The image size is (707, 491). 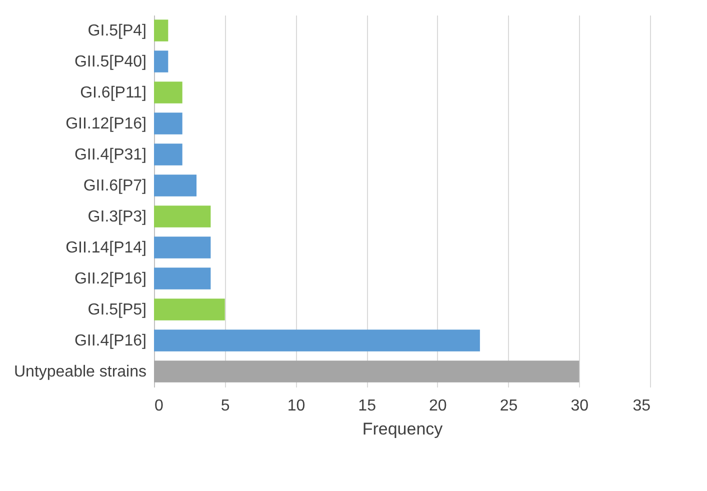 What do you see at coordinates (110, 155) in the screenshot?
I see `y-tick-label: GII.4[P31]` at bounding box center [110, 155].